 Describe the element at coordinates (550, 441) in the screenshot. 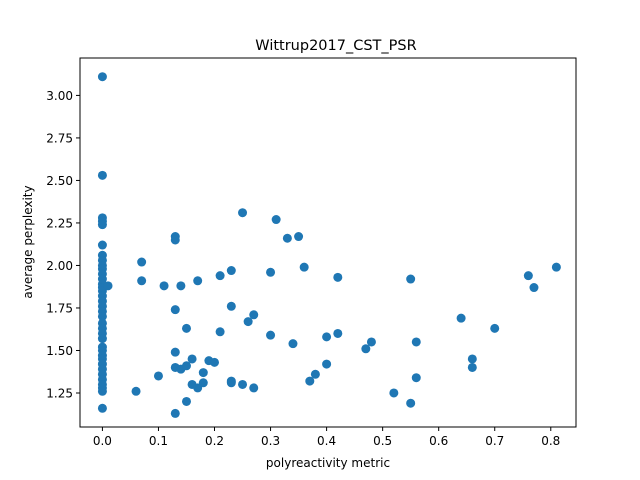

I see `x-tick-label: 0.8` at that location.